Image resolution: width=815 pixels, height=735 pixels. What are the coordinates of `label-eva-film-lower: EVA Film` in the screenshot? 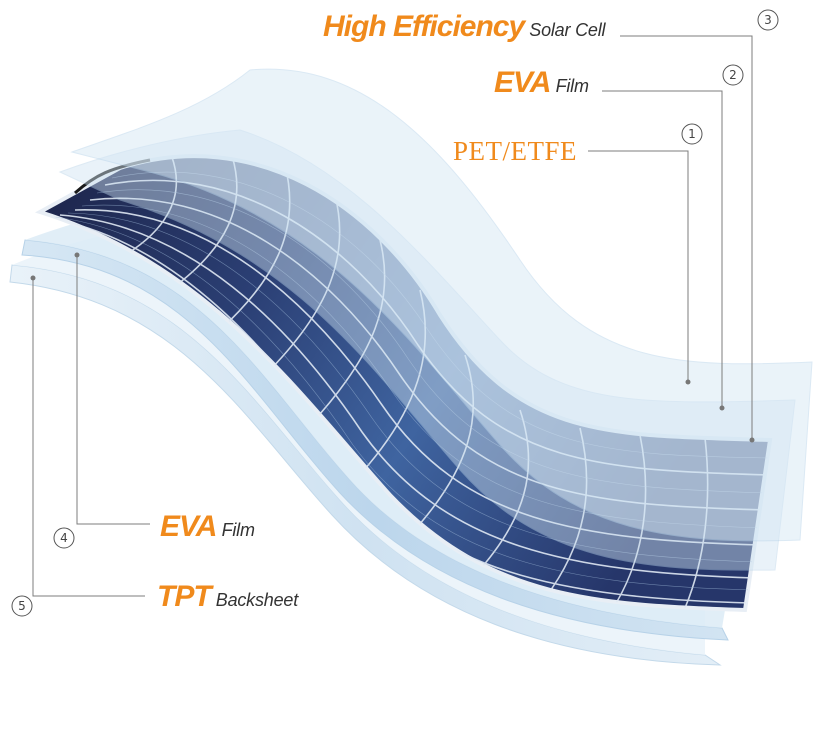 It's located at (207, 527).